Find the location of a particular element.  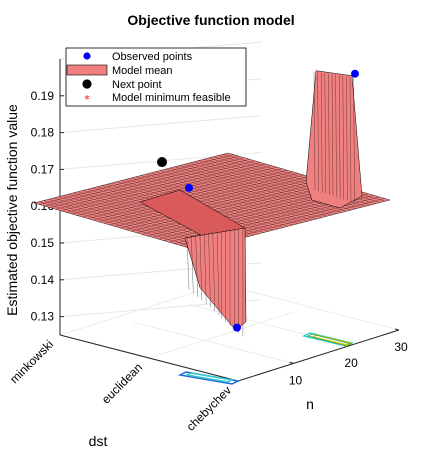

surface-ridge-low is located at coordinates (215, 279).